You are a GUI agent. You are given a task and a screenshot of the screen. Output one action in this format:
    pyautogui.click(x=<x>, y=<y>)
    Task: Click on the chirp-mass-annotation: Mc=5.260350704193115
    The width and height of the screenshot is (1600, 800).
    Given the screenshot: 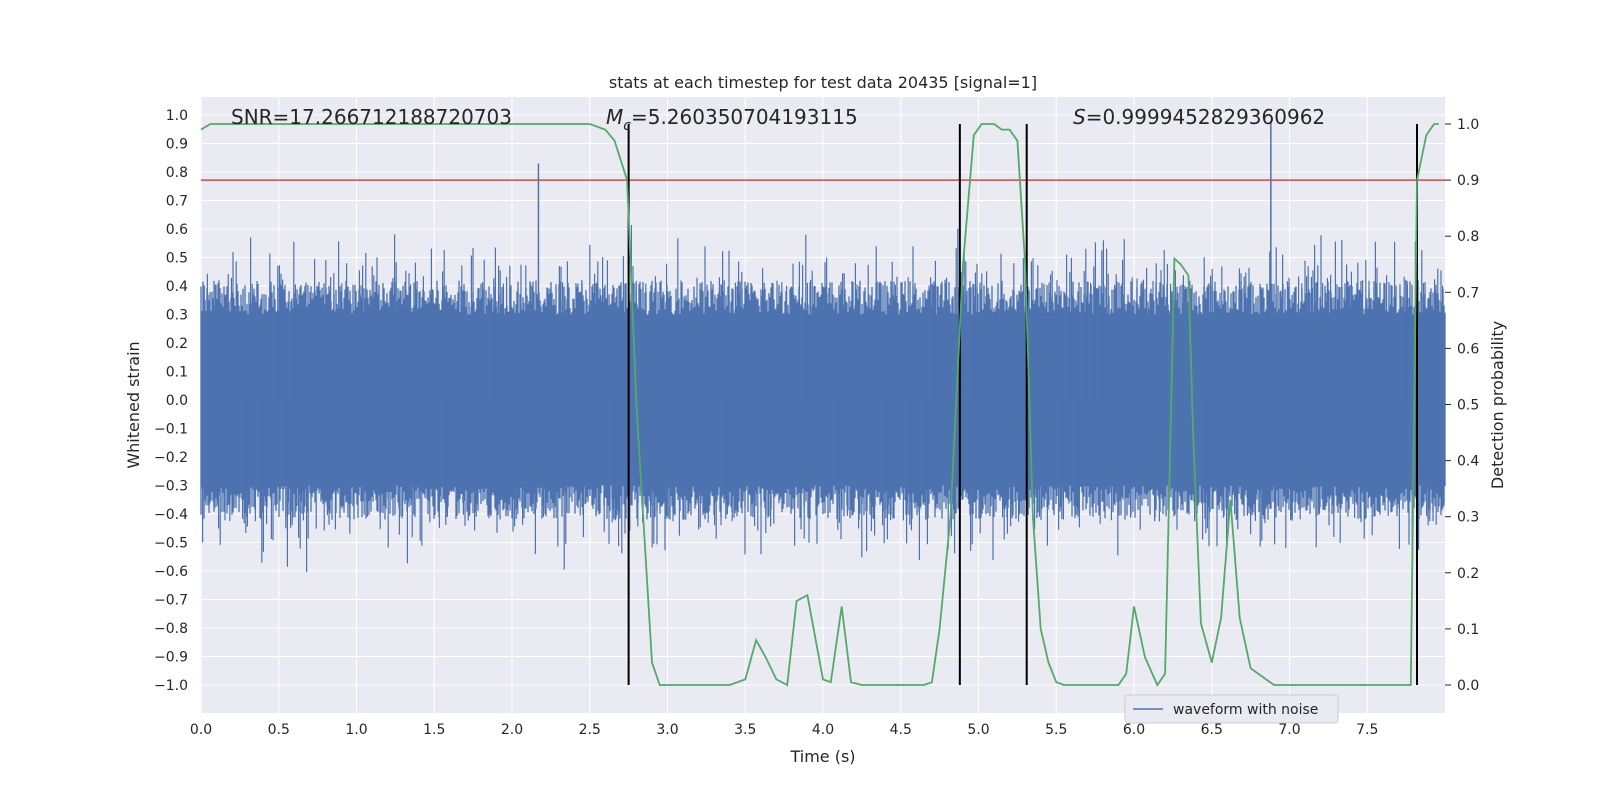 What is the action you would take?
    pyautogui.click(x=732, y=119)
    